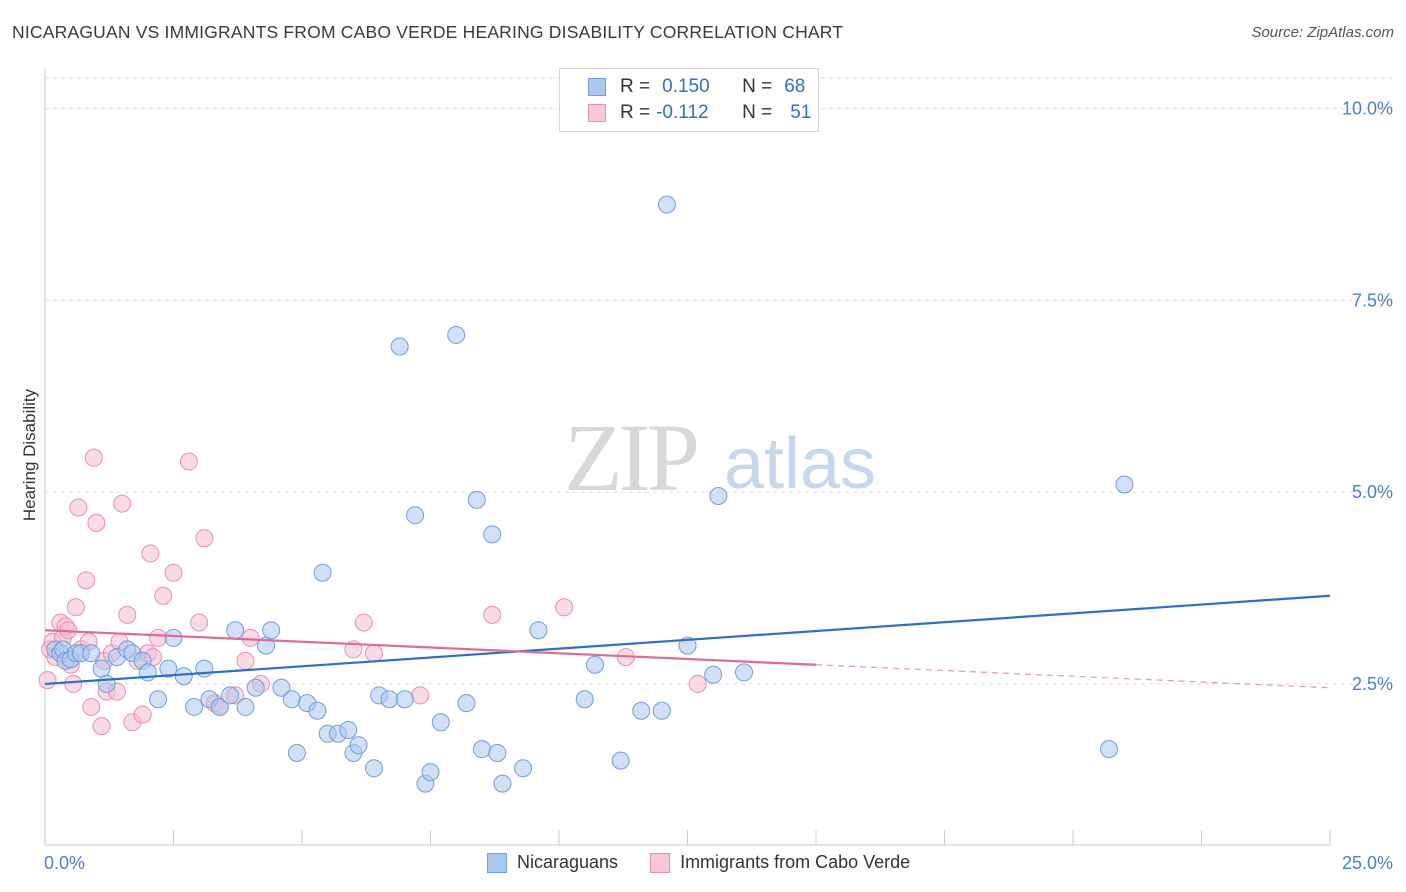  I want to click on watermark-atlas: atlas, so click(800, 464).